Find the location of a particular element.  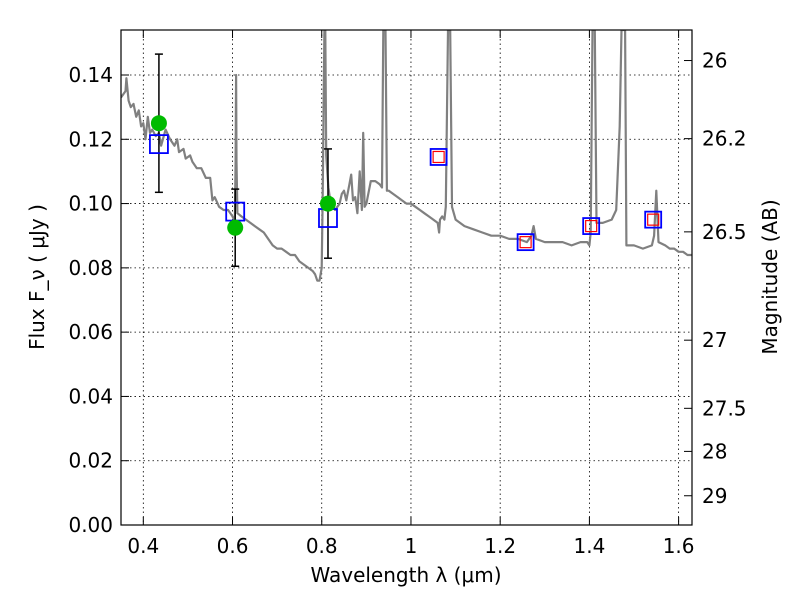

y-tick-label: 0.14 is located at coordinates (90, 75).